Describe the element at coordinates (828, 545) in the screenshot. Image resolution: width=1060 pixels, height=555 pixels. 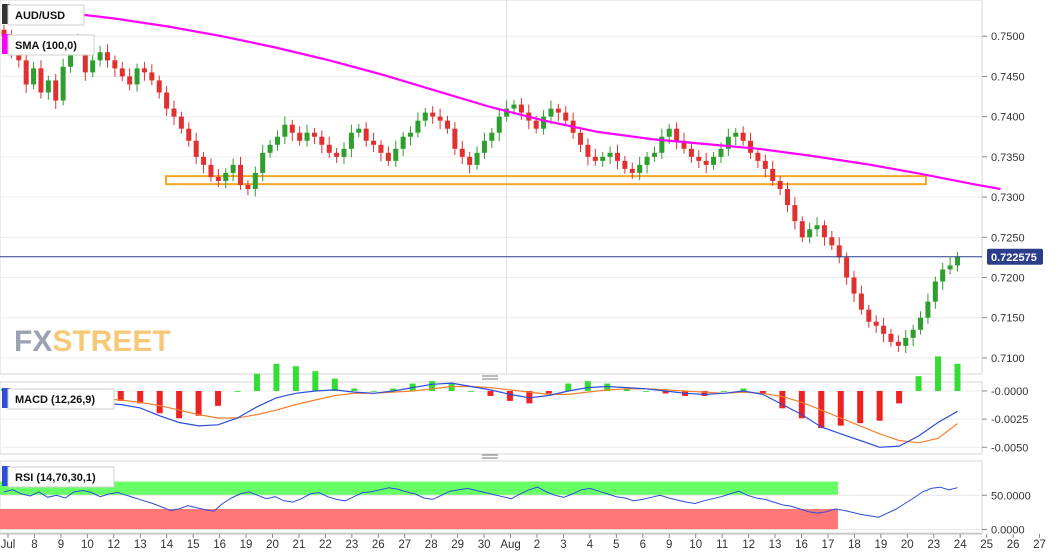
I see `x-tick-label: 17` at that location.